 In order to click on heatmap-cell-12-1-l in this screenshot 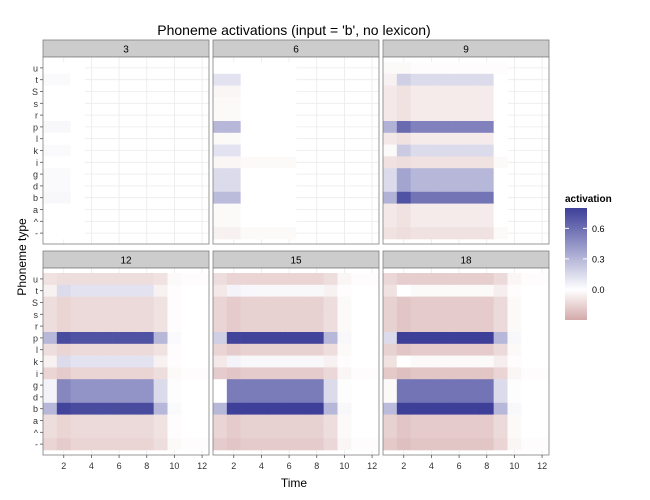, I will do `click(50, 349)`.